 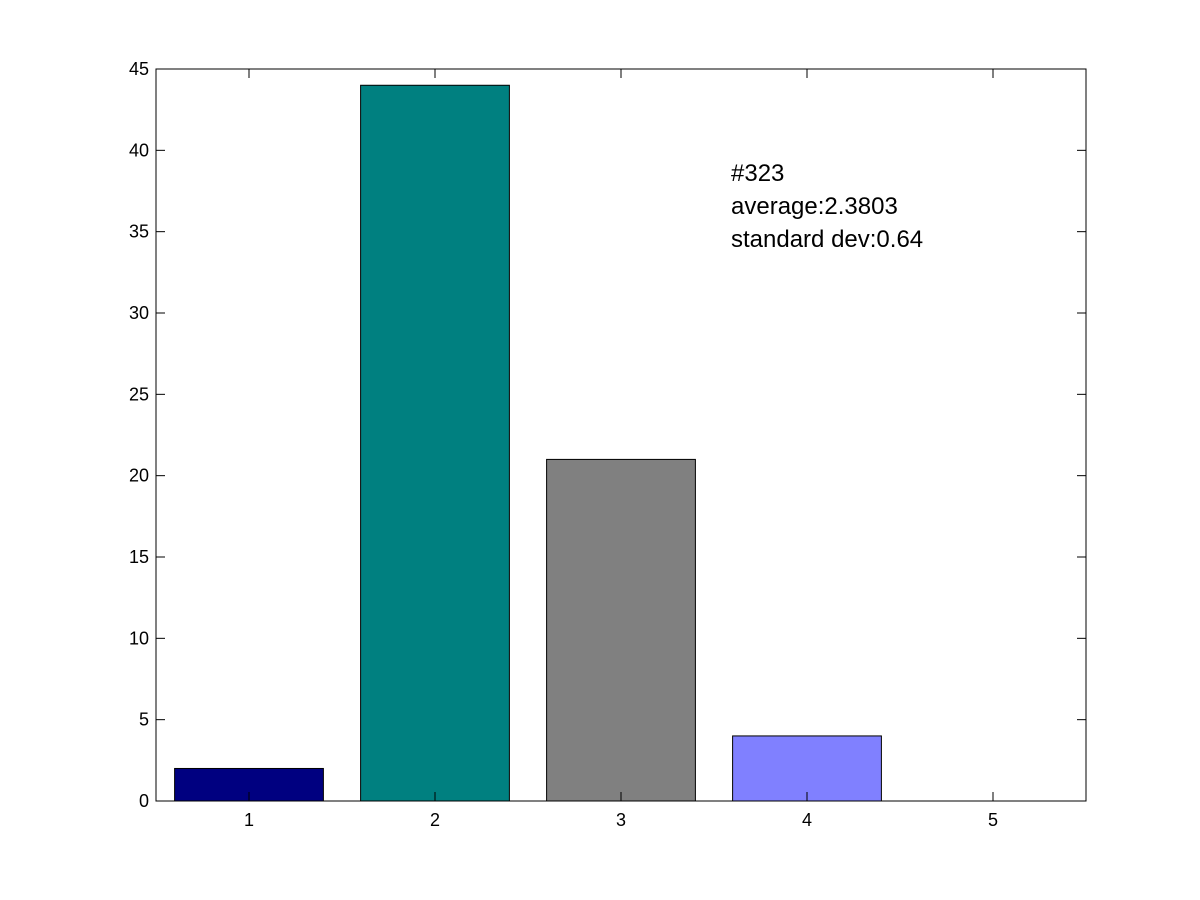 What do you see at coordinates (139, 638) in the screenshot?
I see `y-tick-label-10: 10` at bounding box center [139, 638].